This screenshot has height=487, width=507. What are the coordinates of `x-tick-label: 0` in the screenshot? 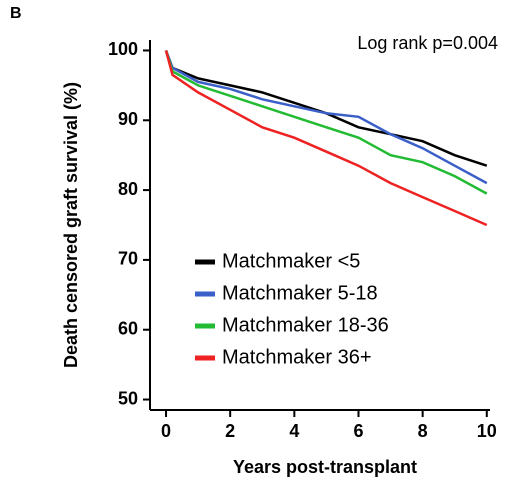 It's located at (166, 431).